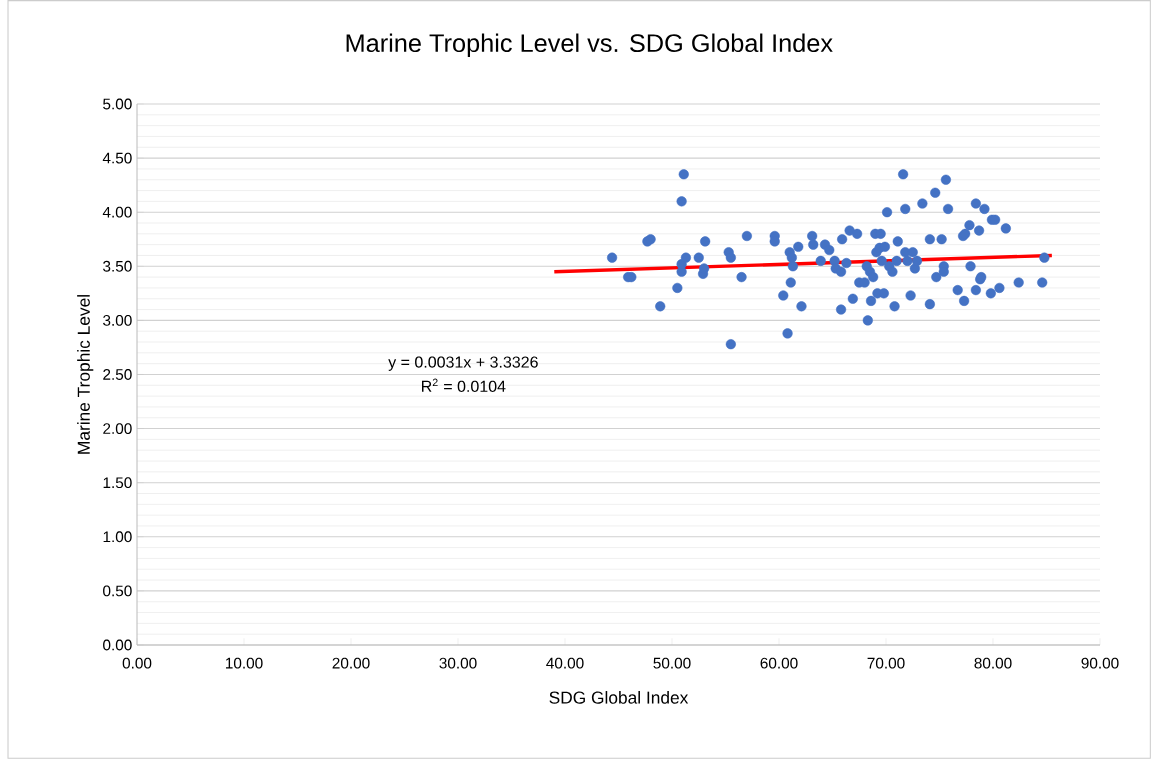 The image size is (1151, 759). Describe the element at coordinates (117, 645) in the screenshot. I see `y-tick-label: 0.00` at that location.